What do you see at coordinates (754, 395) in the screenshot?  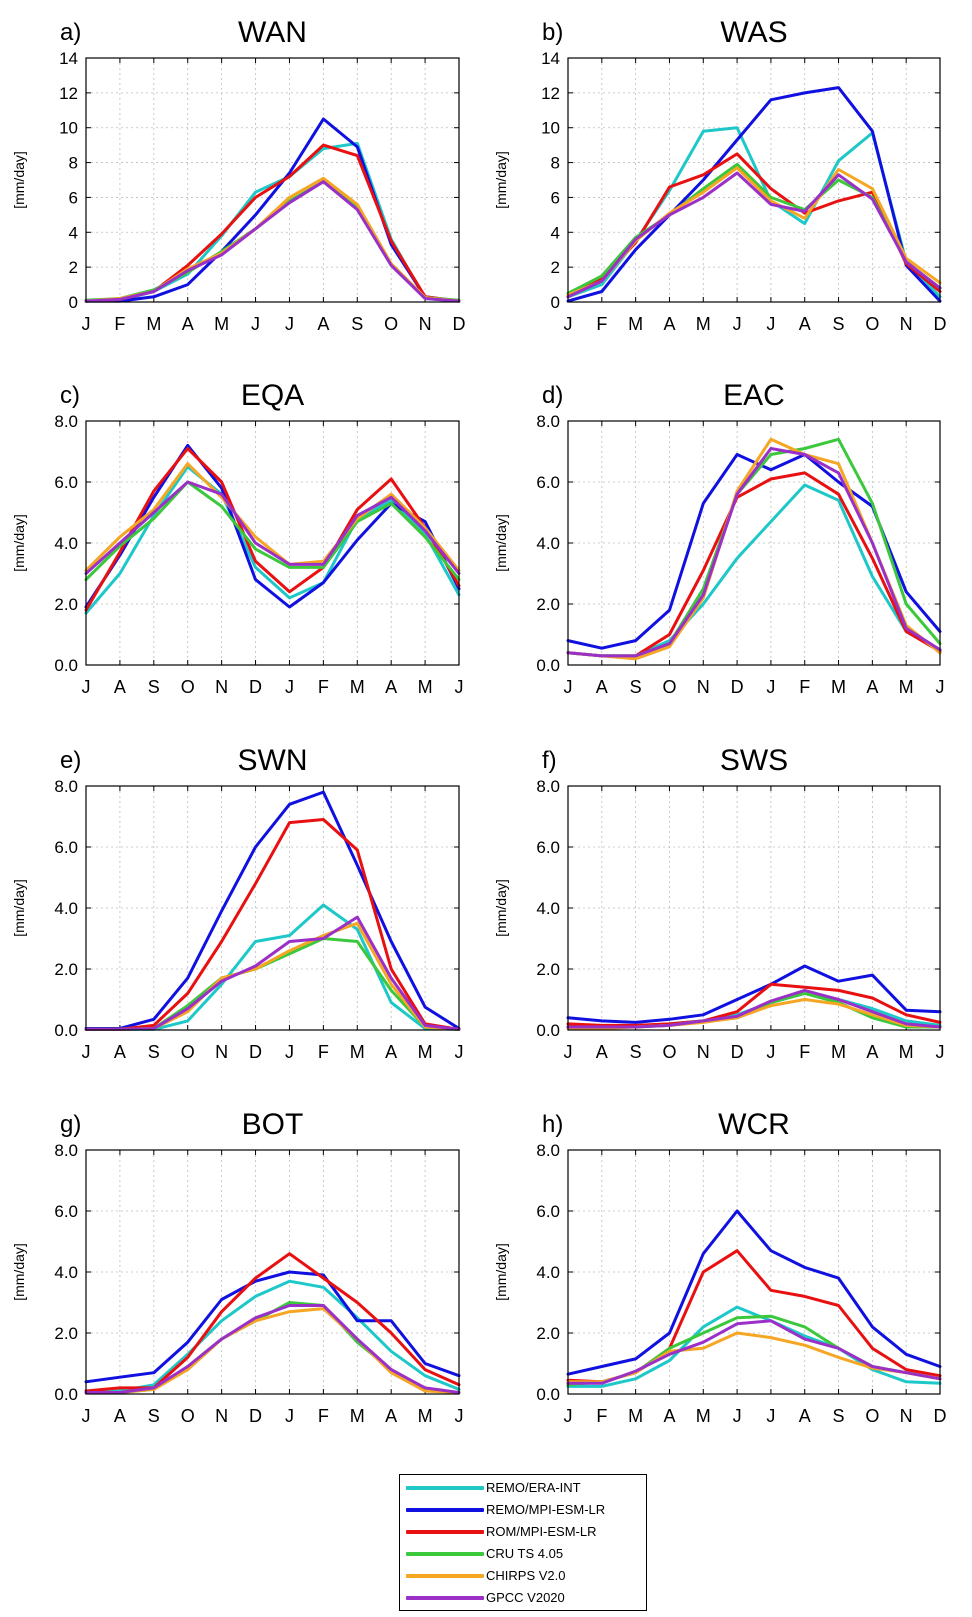 I see `panel-title: EAC` at bounding box center [754, 395].